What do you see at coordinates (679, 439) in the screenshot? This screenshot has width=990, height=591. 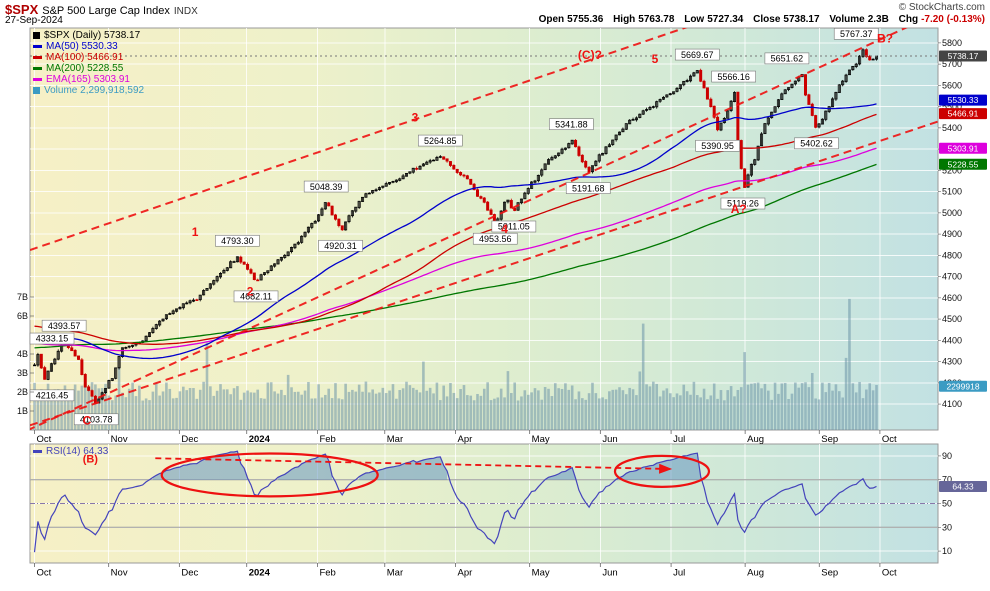 I see `svg-text: Jul` at bounding box center [679, 439].